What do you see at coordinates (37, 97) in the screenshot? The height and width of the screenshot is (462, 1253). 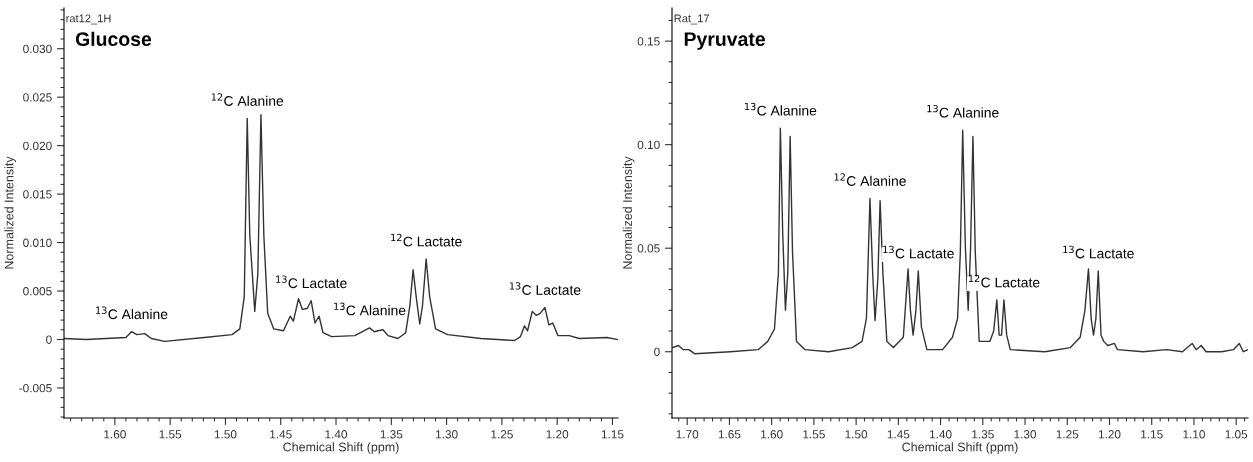 I see `y-tick-label: 0.025` at bounding box center [37, 97].